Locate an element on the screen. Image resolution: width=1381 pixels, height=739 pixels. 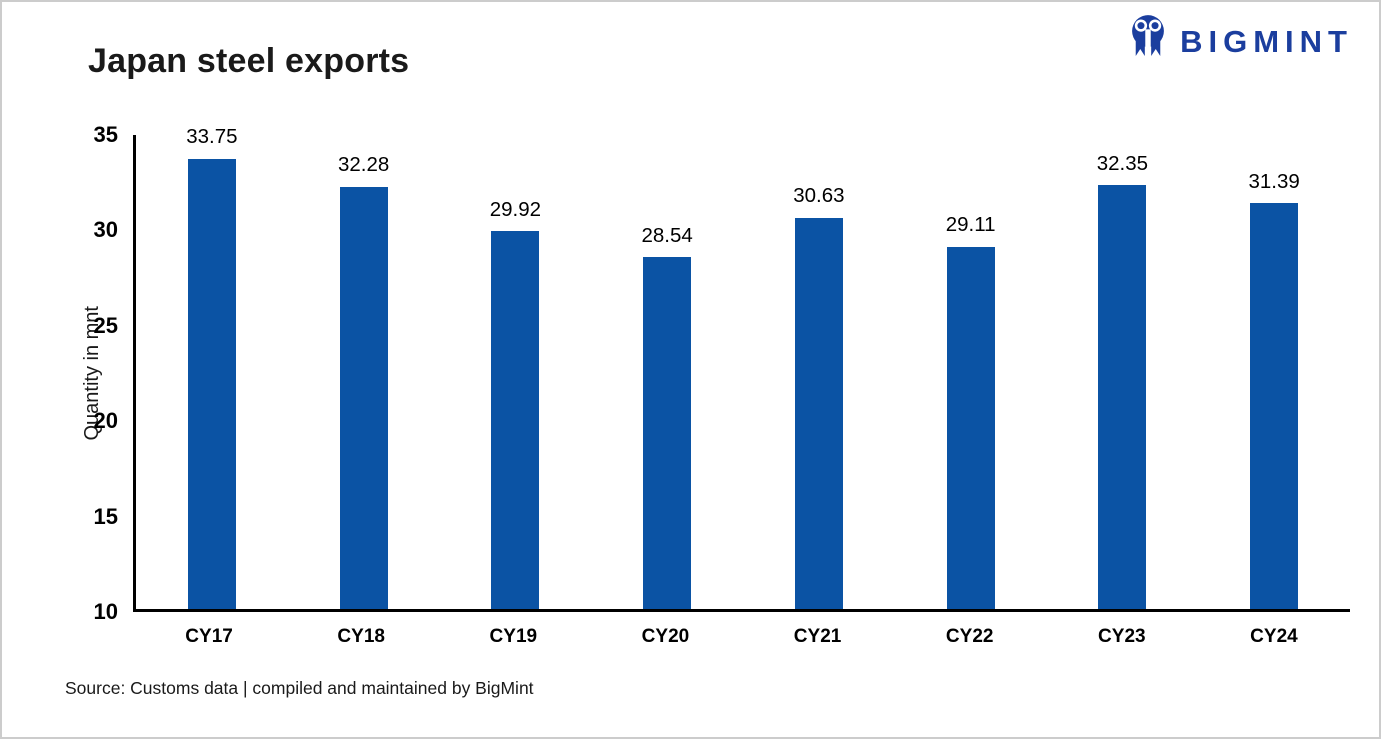
bar-column: 28.54 is located at coordinates (667, 372).